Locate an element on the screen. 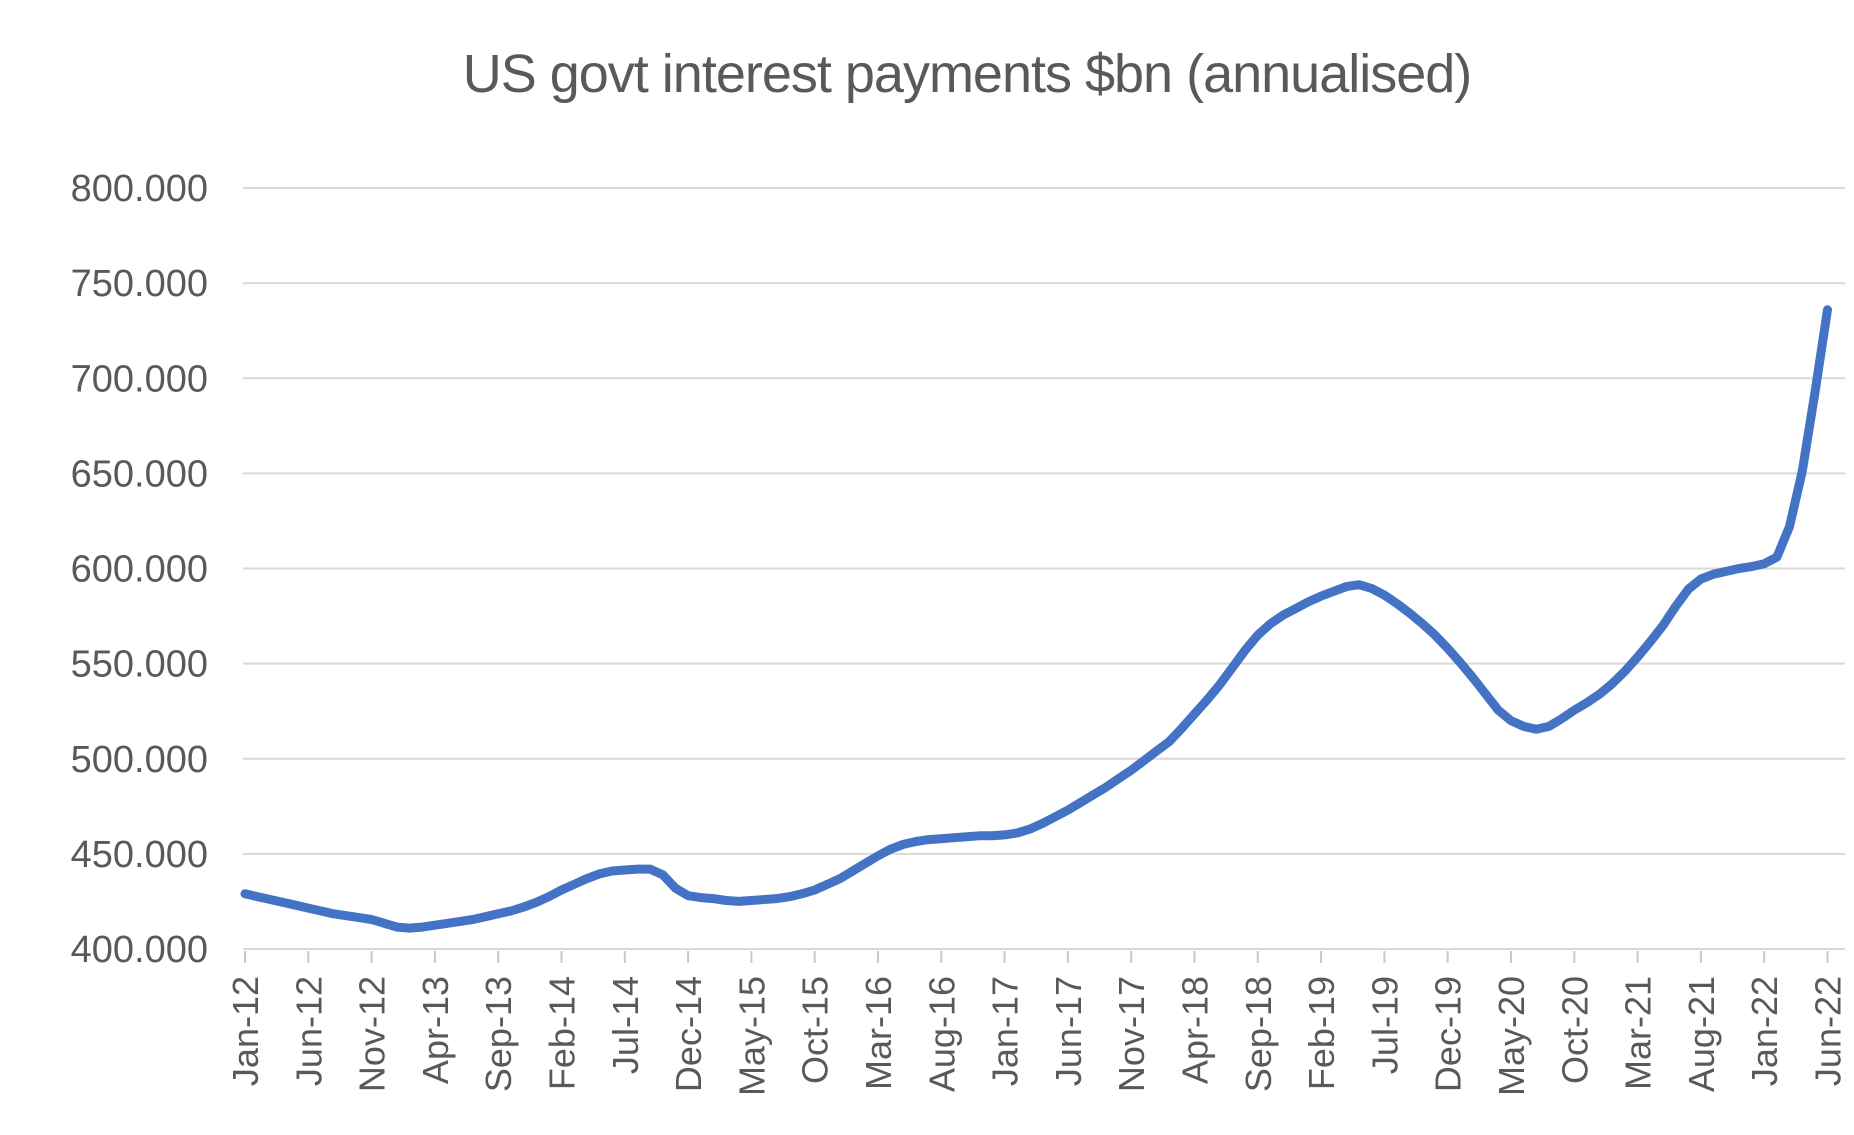  y-axis-label: 500.000 is located at coordinates (139, 760).